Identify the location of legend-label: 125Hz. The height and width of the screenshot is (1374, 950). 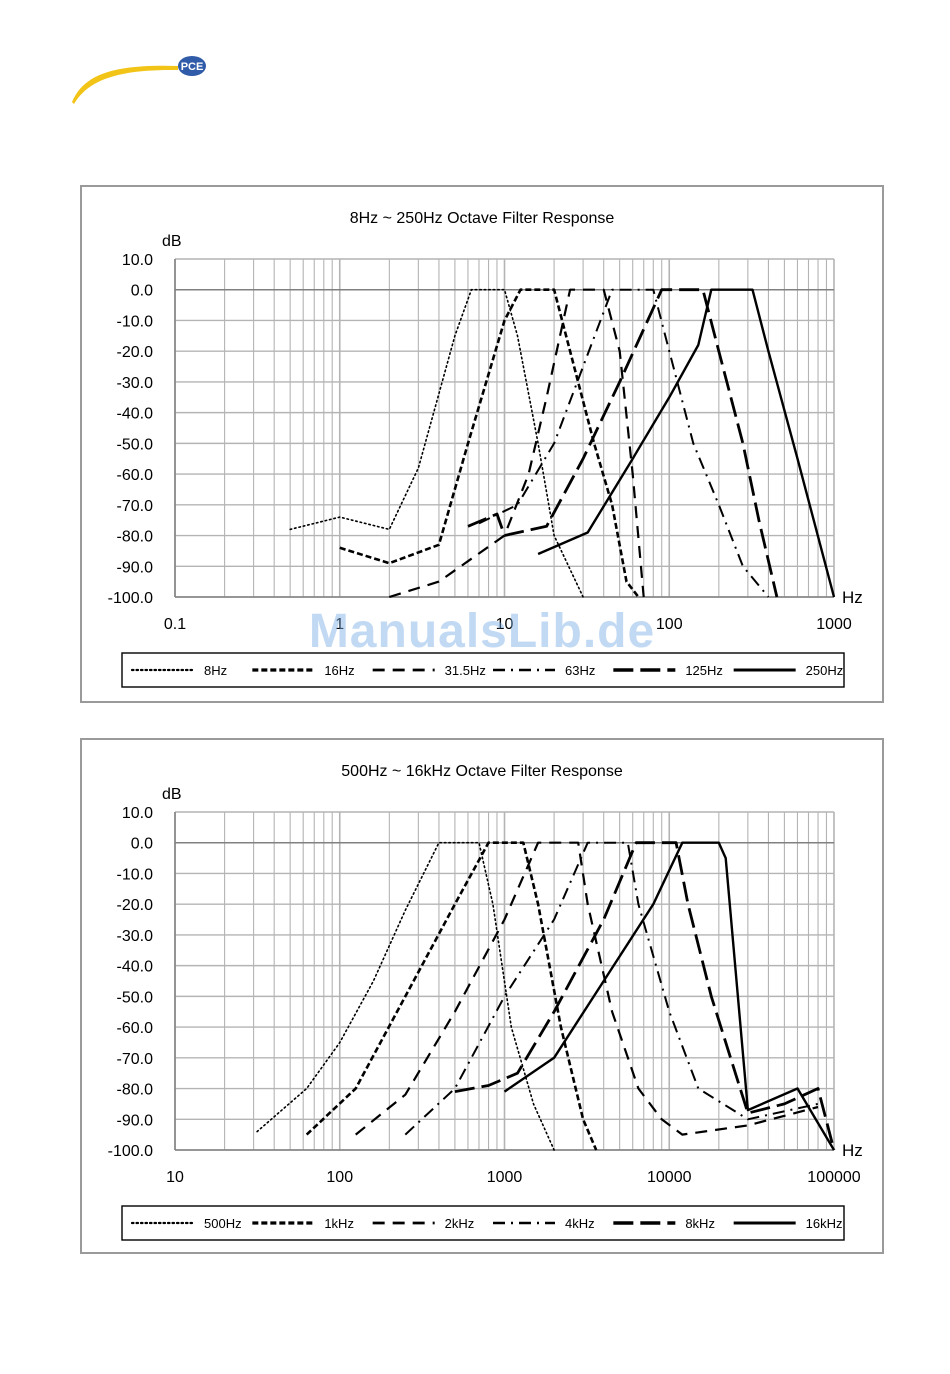
(704, 670).